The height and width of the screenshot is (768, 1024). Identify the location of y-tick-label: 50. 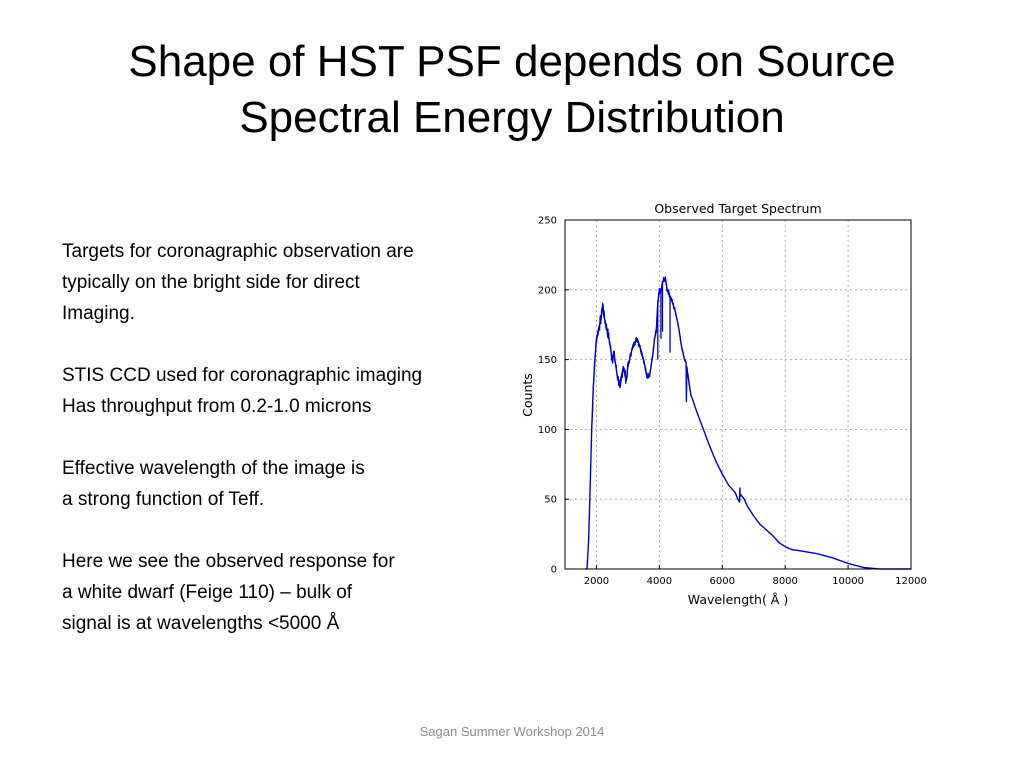
(550, 500).